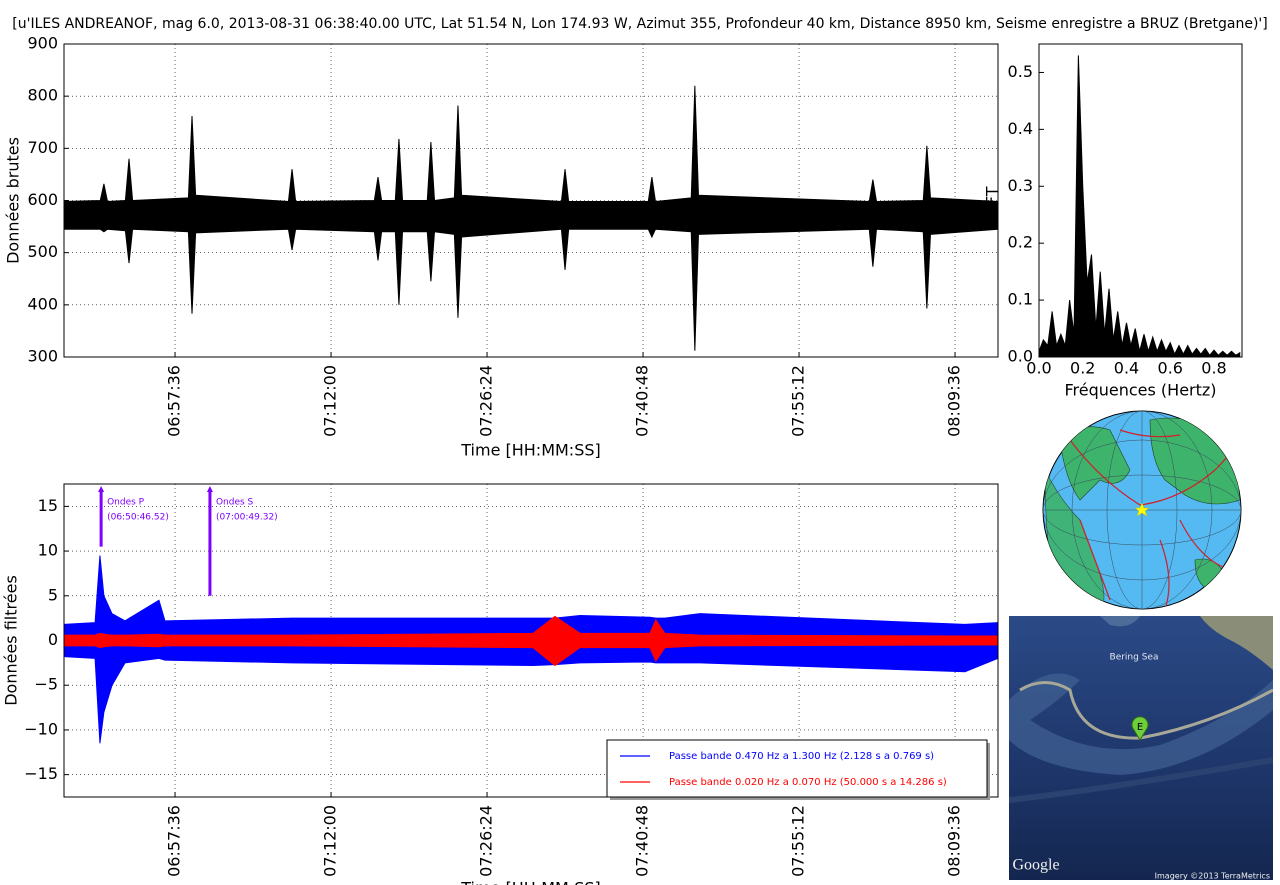 This screenshot has height=885, width=1280. I want to click on annotation-label: Ondes P, so click(126, 503).